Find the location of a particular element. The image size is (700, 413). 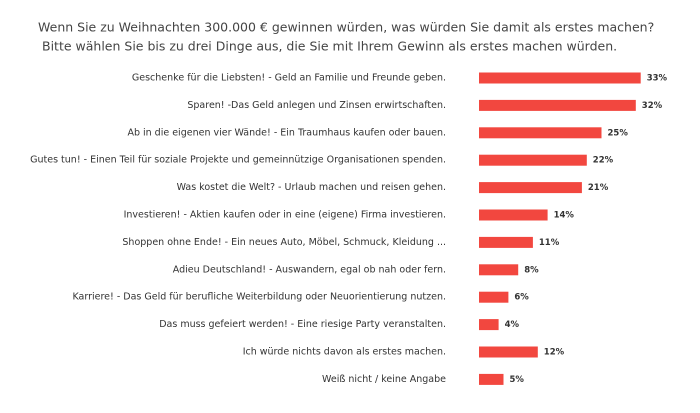

value-label: 14% is located at coordinates (564, 216).